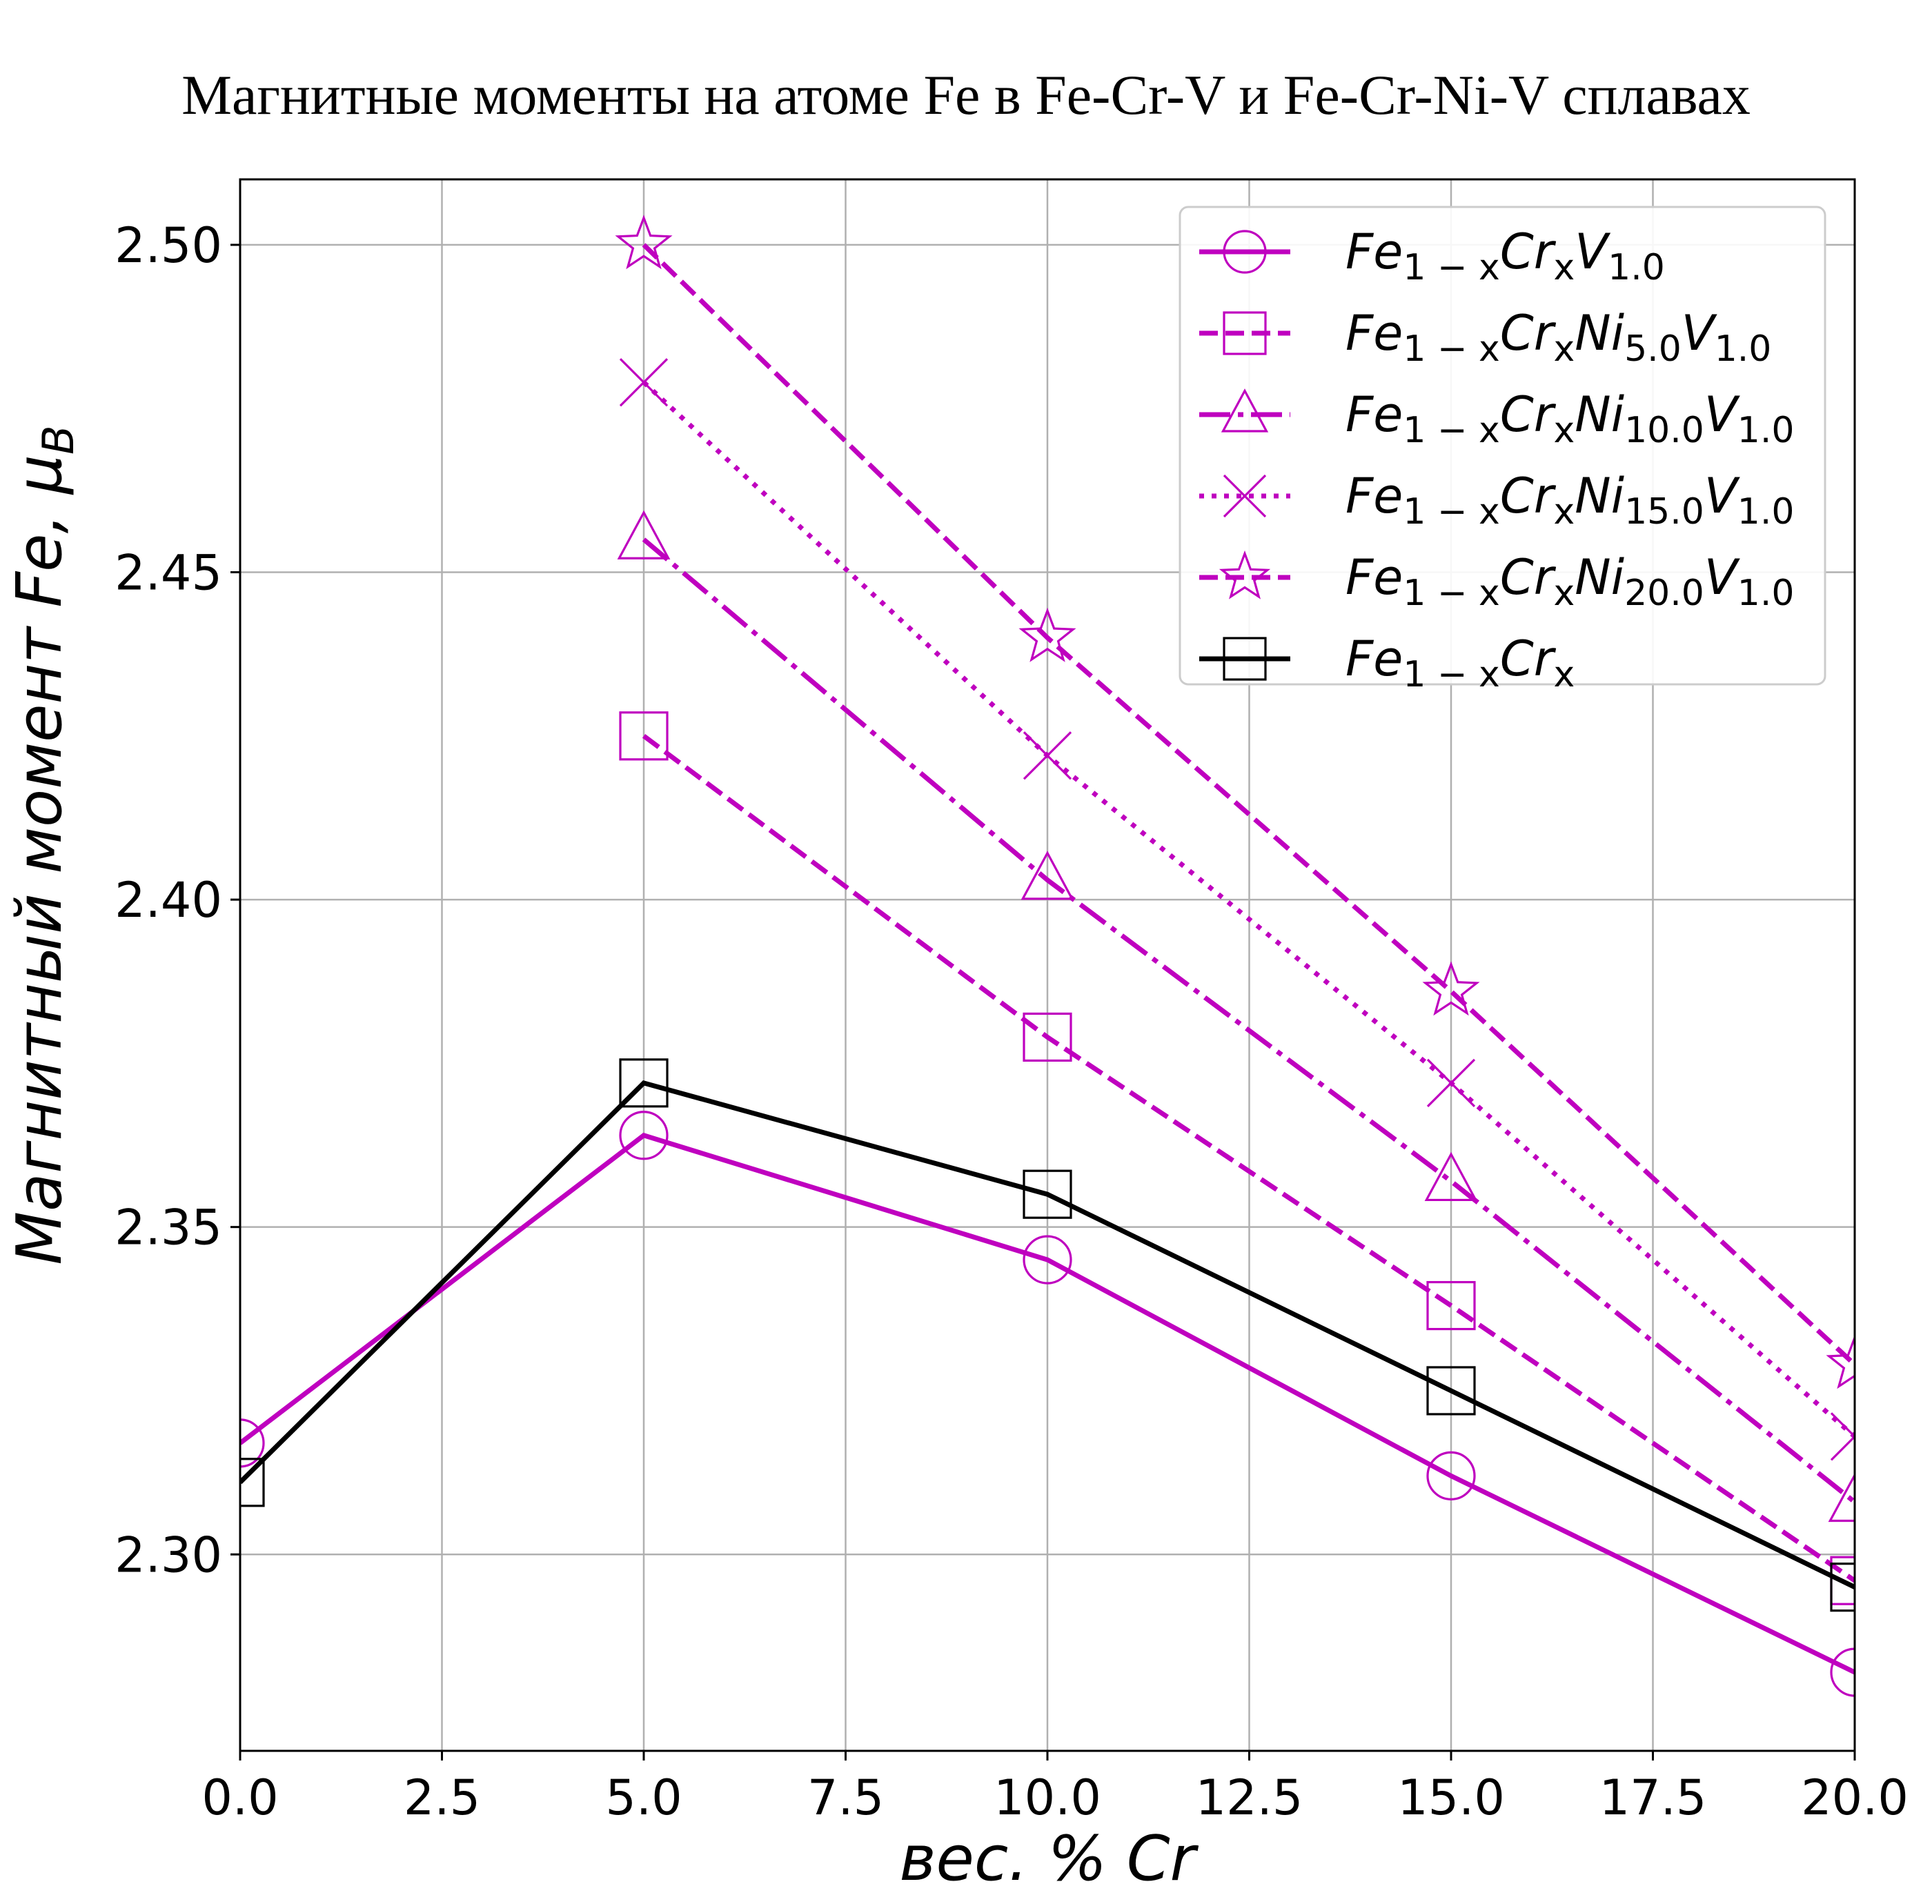 The width and height of the screenshot is (1932, 1904). I want to click on x-axis-label: вес. % Cr, so click(1049, 1859).